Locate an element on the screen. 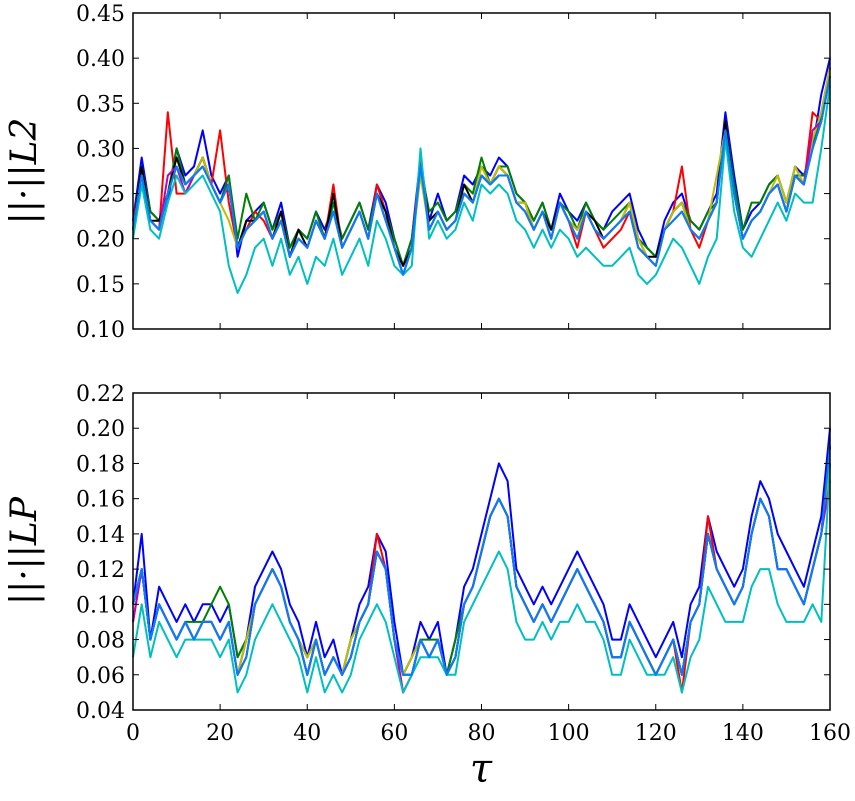 This screenshot has width=855, height=801. x-tick-label: 60 is located at coordinates (394, 733).